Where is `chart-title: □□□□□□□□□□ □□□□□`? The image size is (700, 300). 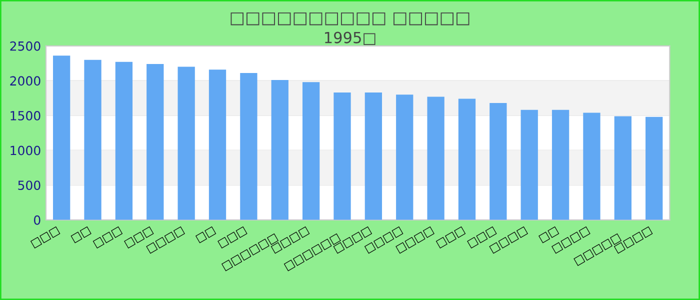 chart-title: □□□□□□□□□□ □□□□□ is located at coordinates (350, 19).